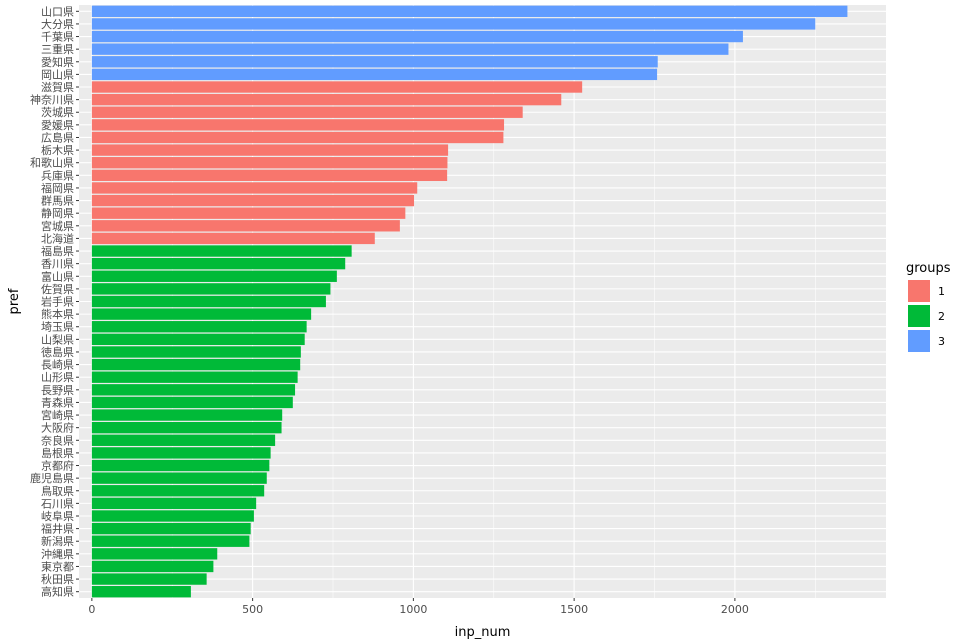 The width and height of the screenshot is (967, 644). Describe the element at coordinates (57, 276) in the screenshot. I see `y-tick-label: 富山県` at that location.